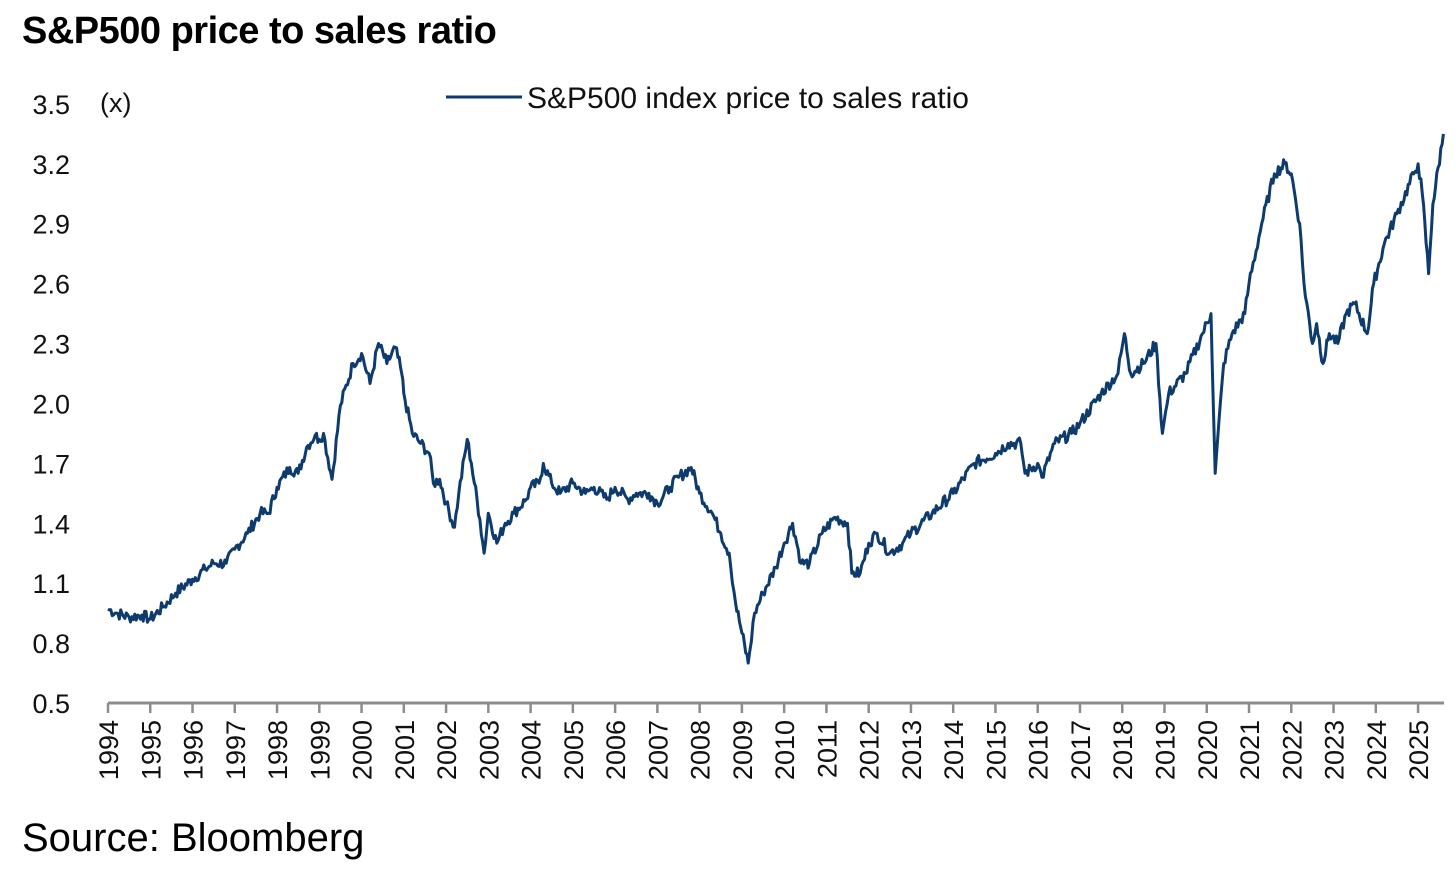 The width and height of the screenshot is (1456, 884). Describe the element at coordinates (51, 105) in the screenshot. I see `y-tick-label: 3.5` at that location.